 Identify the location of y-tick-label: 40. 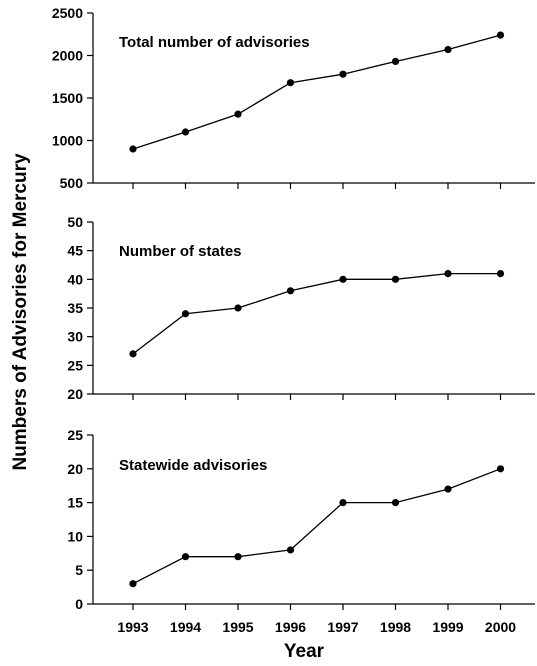
(75, 279).